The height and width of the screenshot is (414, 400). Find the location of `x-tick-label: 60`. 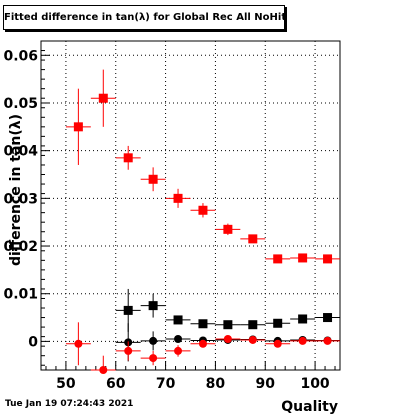

x-tick-label: 60 is located at coordinates (116, 384).